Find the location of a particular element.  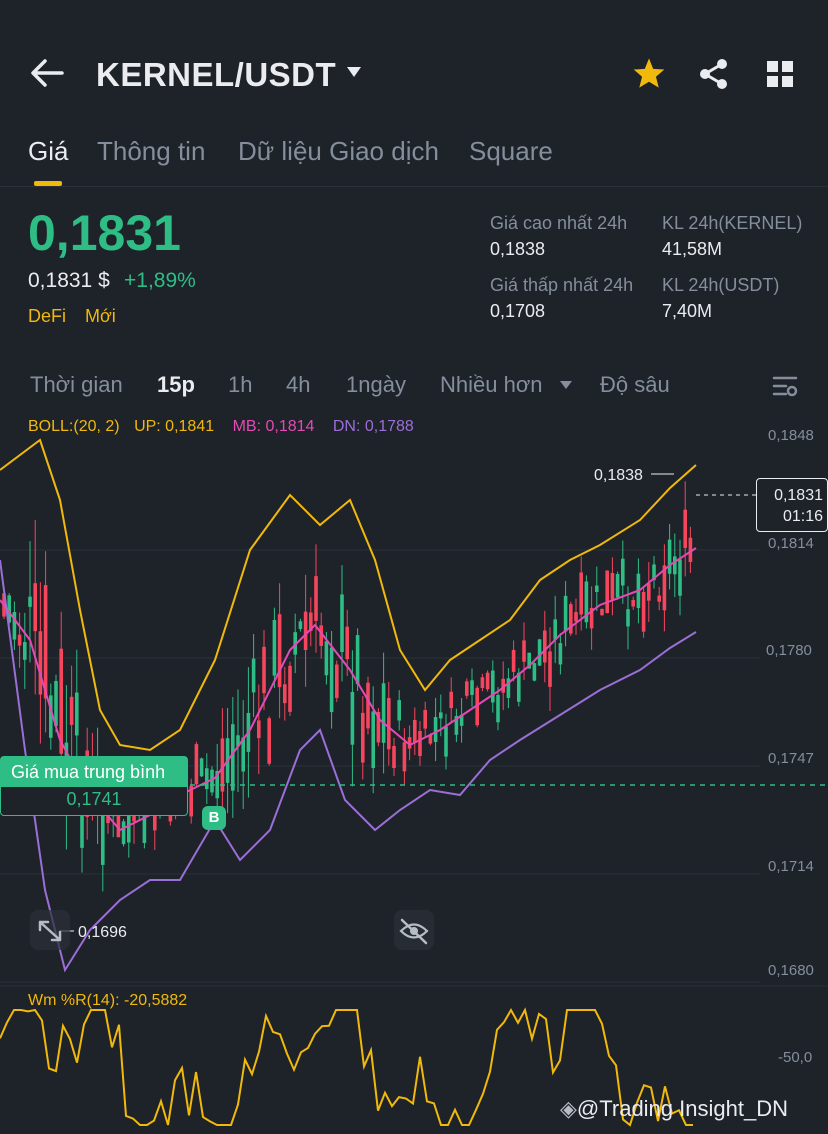

avg-buy-price-box: Giá mua trung bình 0,1741 is located at coordinates (94, 786).